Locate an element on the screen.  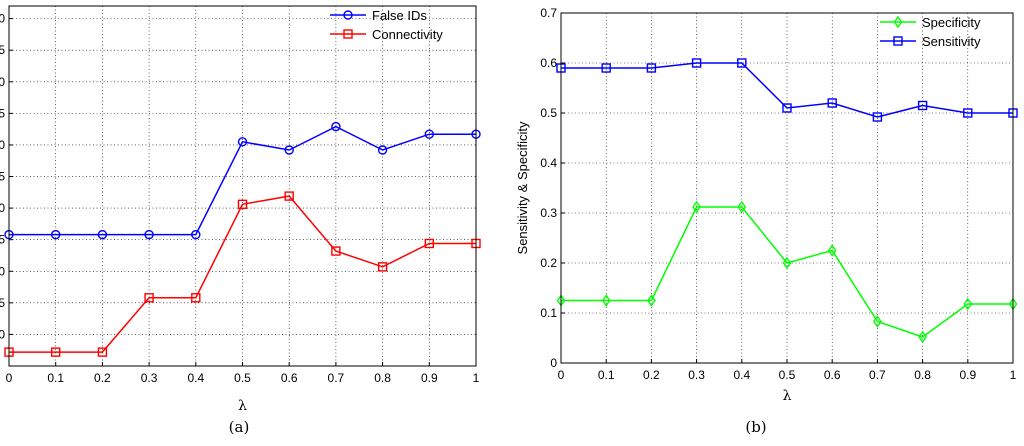
y-tick-label: 40 is located at coordinates (2, 271).